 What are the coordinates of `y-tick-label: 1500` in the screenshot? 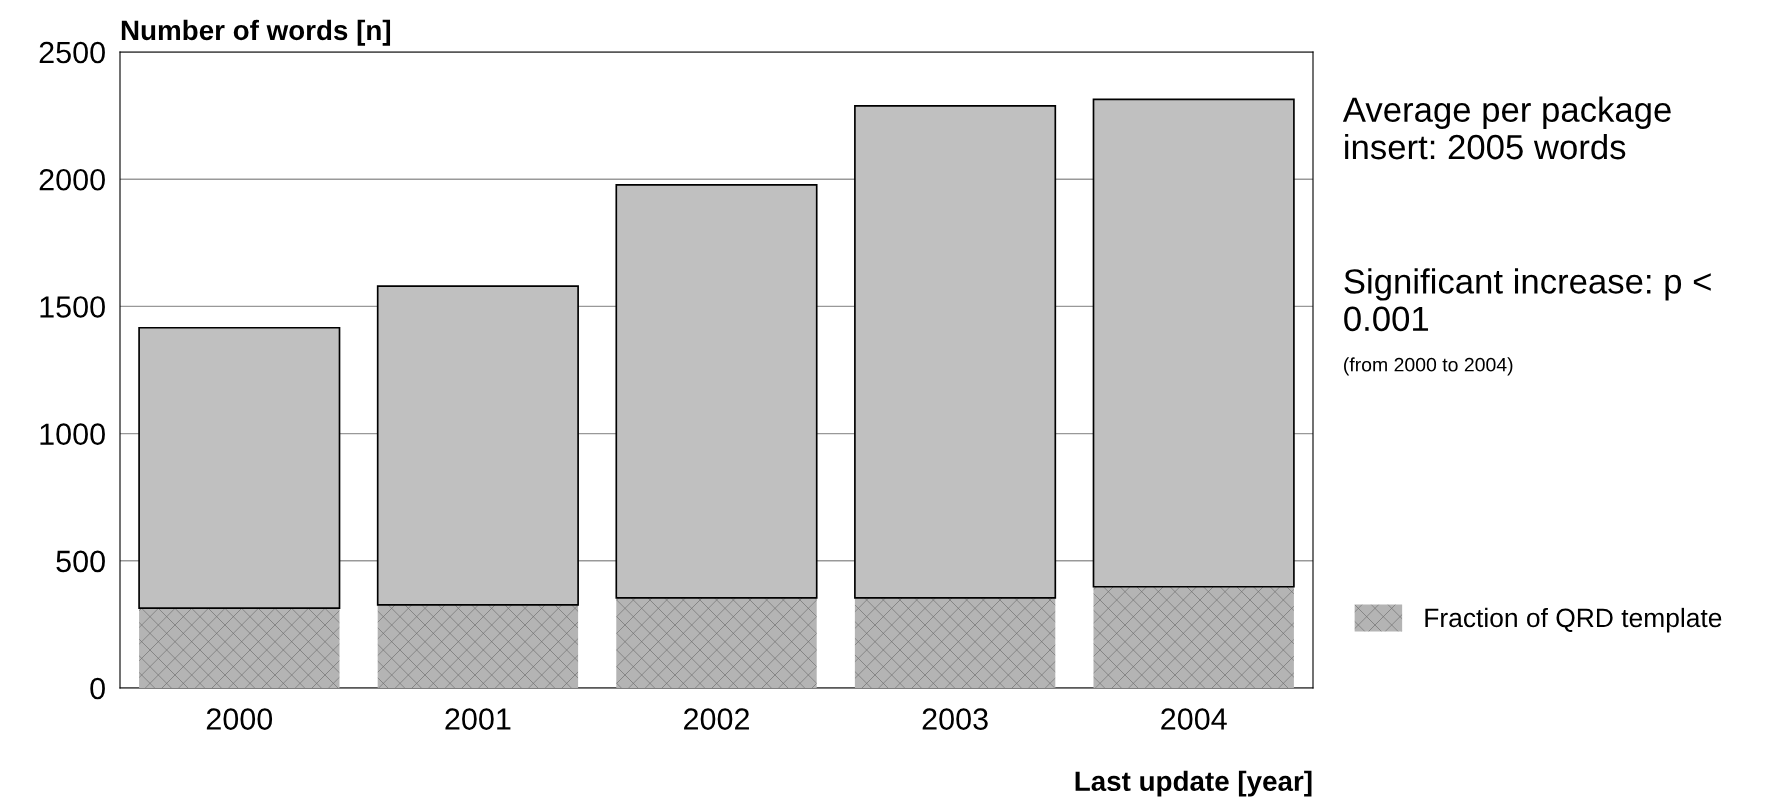 It's located at (72, 307).